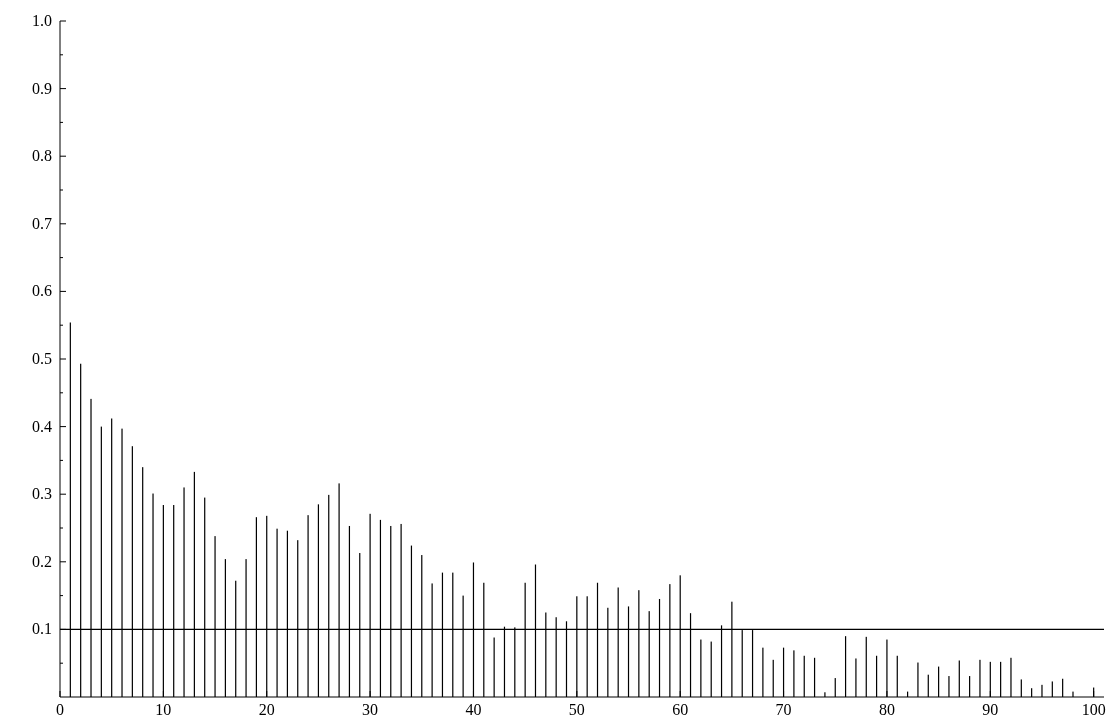  Describe the element at coordinates (163, 709) in the screenshot. I see `x-tick-label: 10` at that location.